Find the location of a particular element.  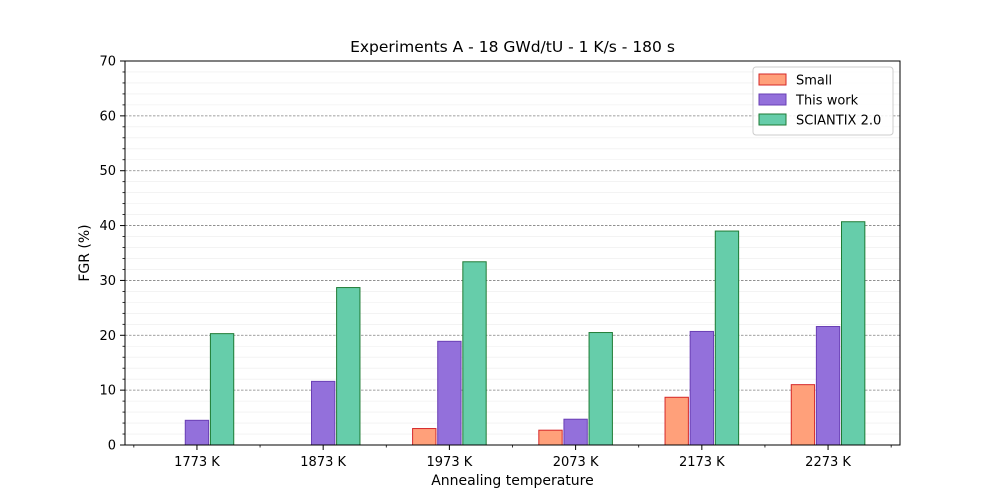

legend-label: SCIANTIX 2.0 is located at coordinates (838, 121).